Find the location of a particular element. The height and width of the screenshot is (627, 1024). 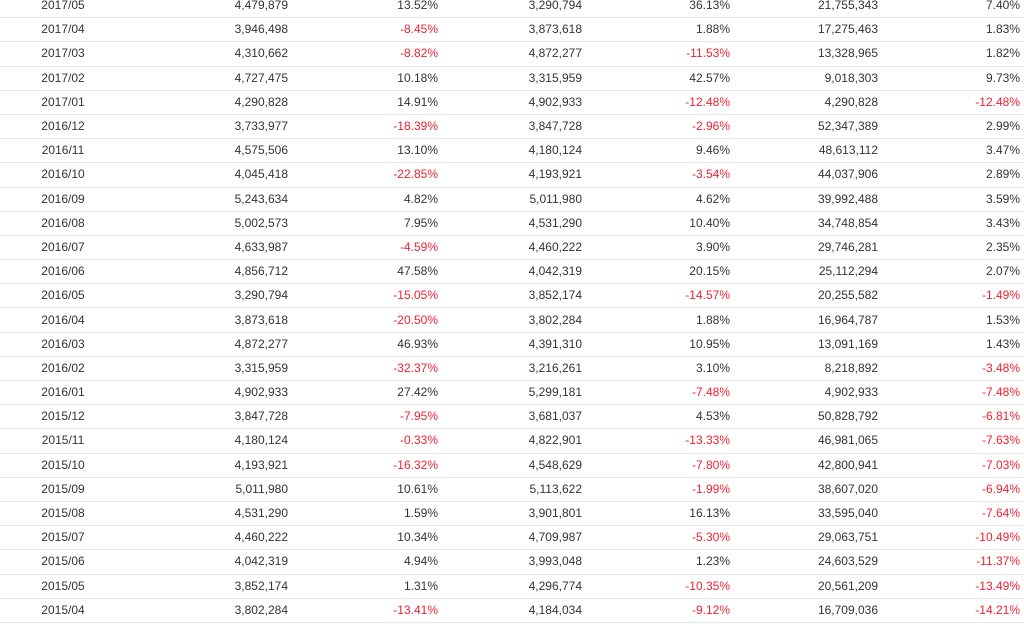

value-b-cell: 4,296,774 is located at coordinates (510, 586).